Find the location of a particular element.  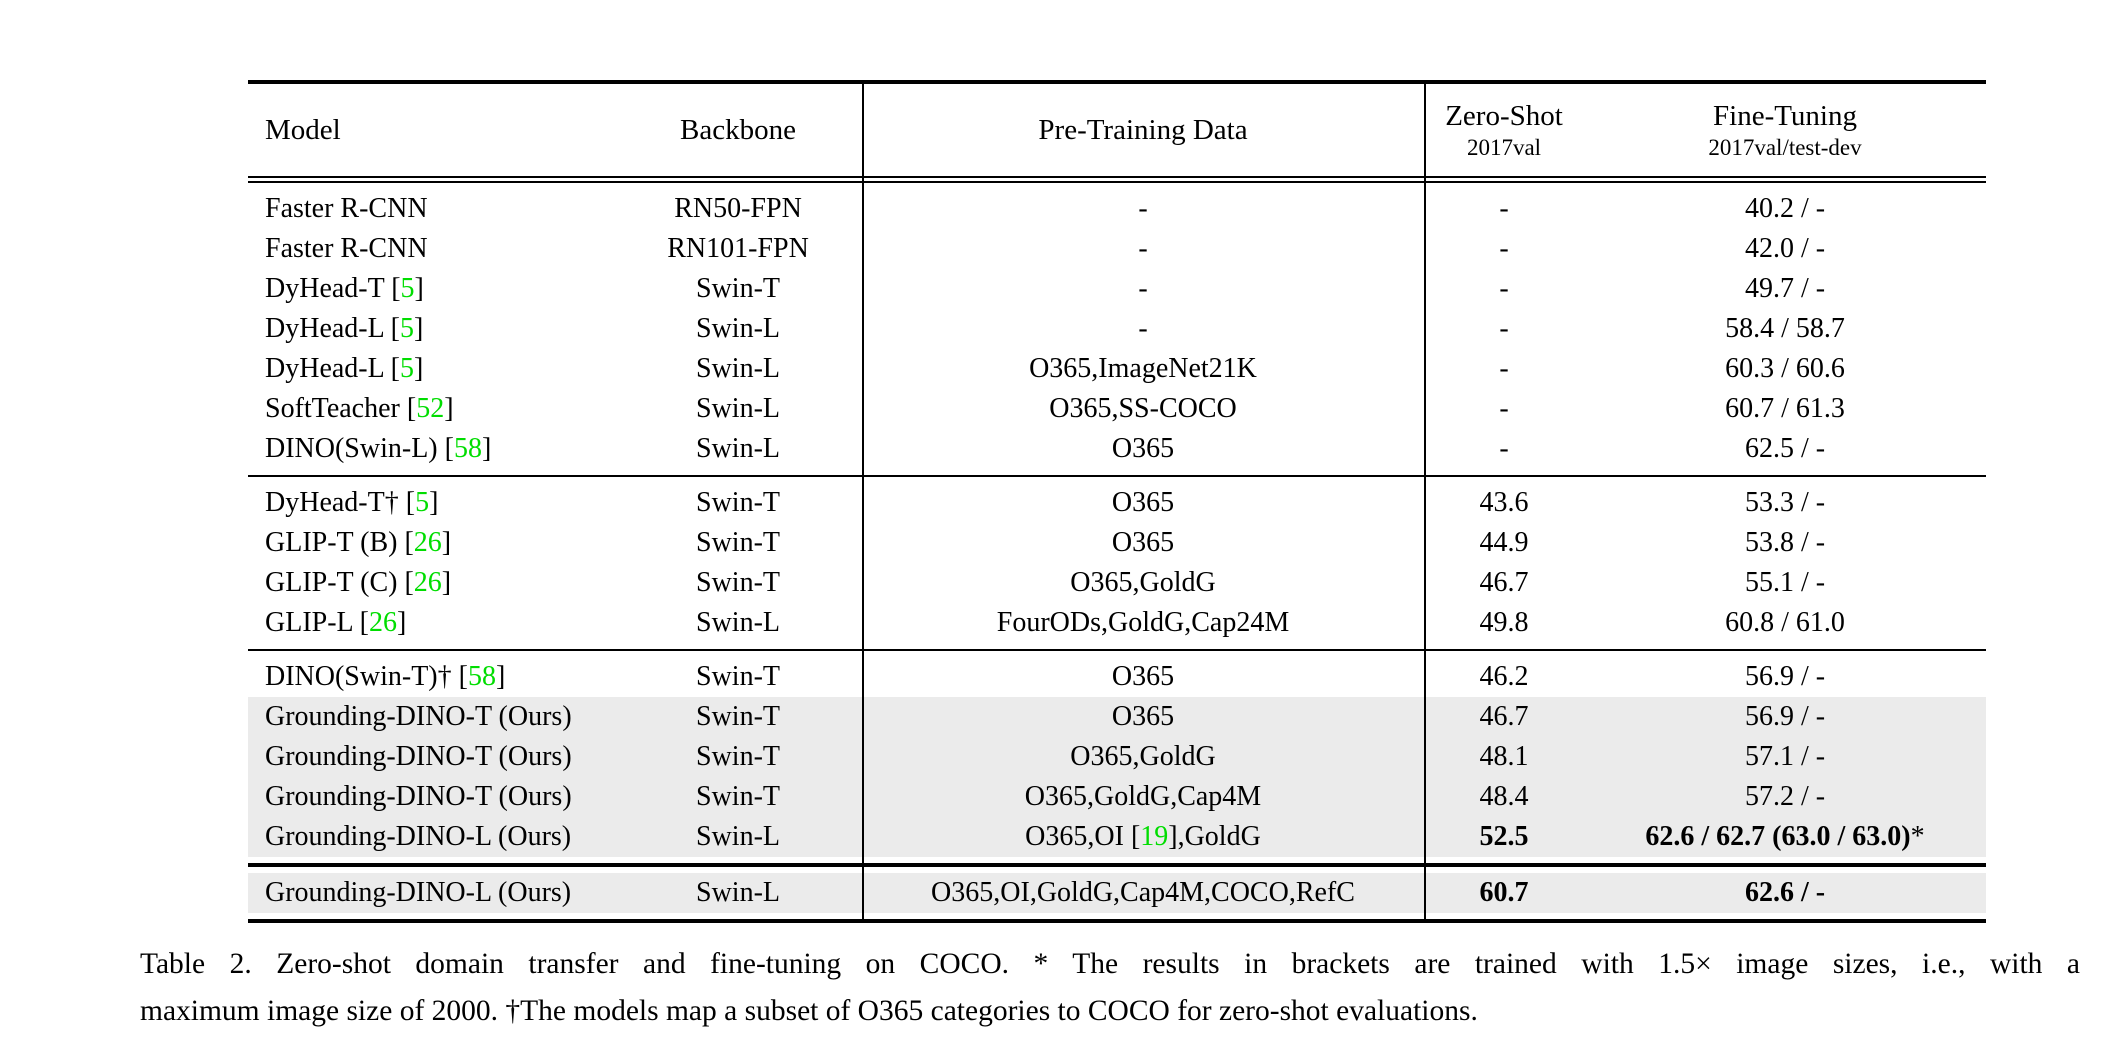

zeroshot-cell: 52.5 is located at coordinates (1504, 836).